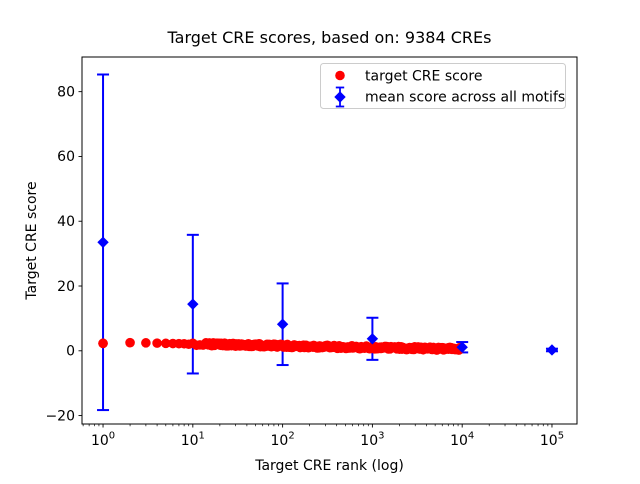 The height and width of the screenshot is (484, 640). Describe the element at coordinates (32, 240) in the screenshot. I see `y-axis-label: Target CRE score` at that location.